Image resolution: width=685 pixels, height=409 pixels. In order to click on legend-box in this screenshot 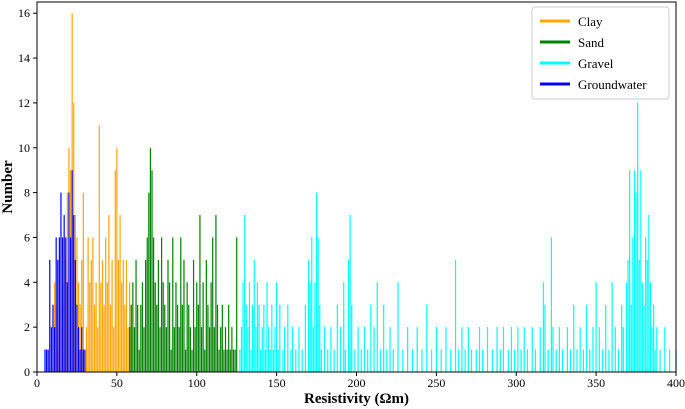, I will do `click(600, 53)`.